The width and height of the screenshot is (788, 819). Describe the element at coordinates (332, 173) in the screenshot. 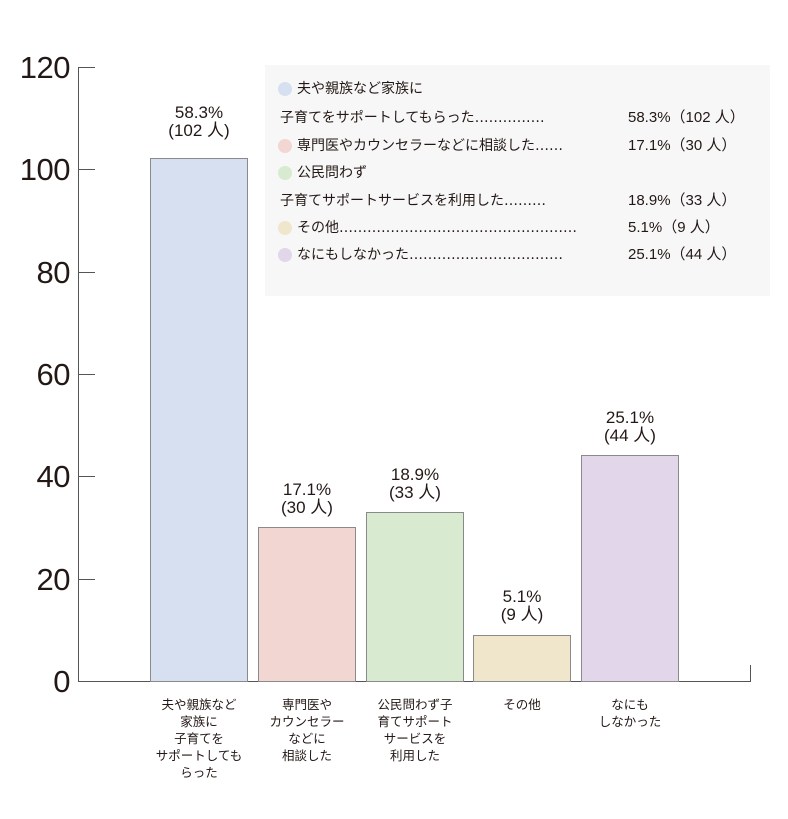

I see `legend-label: 公民問わず` at that location.